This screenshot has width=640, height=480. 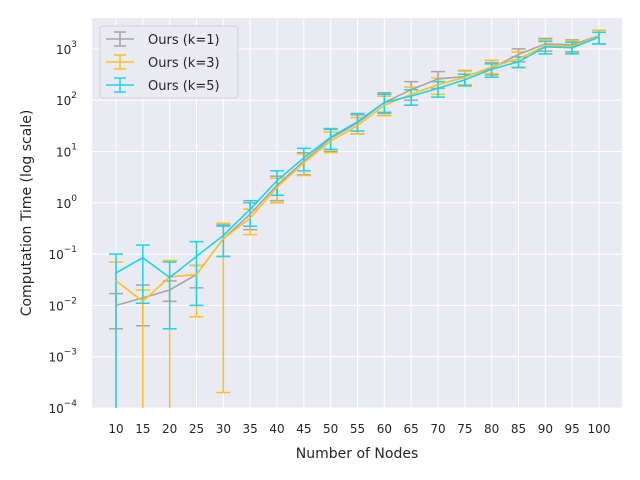 What do you see at coordinates (330, 429) in the screenshot?
I see `x-tick-label: 50` at bounding box center [330, 429].